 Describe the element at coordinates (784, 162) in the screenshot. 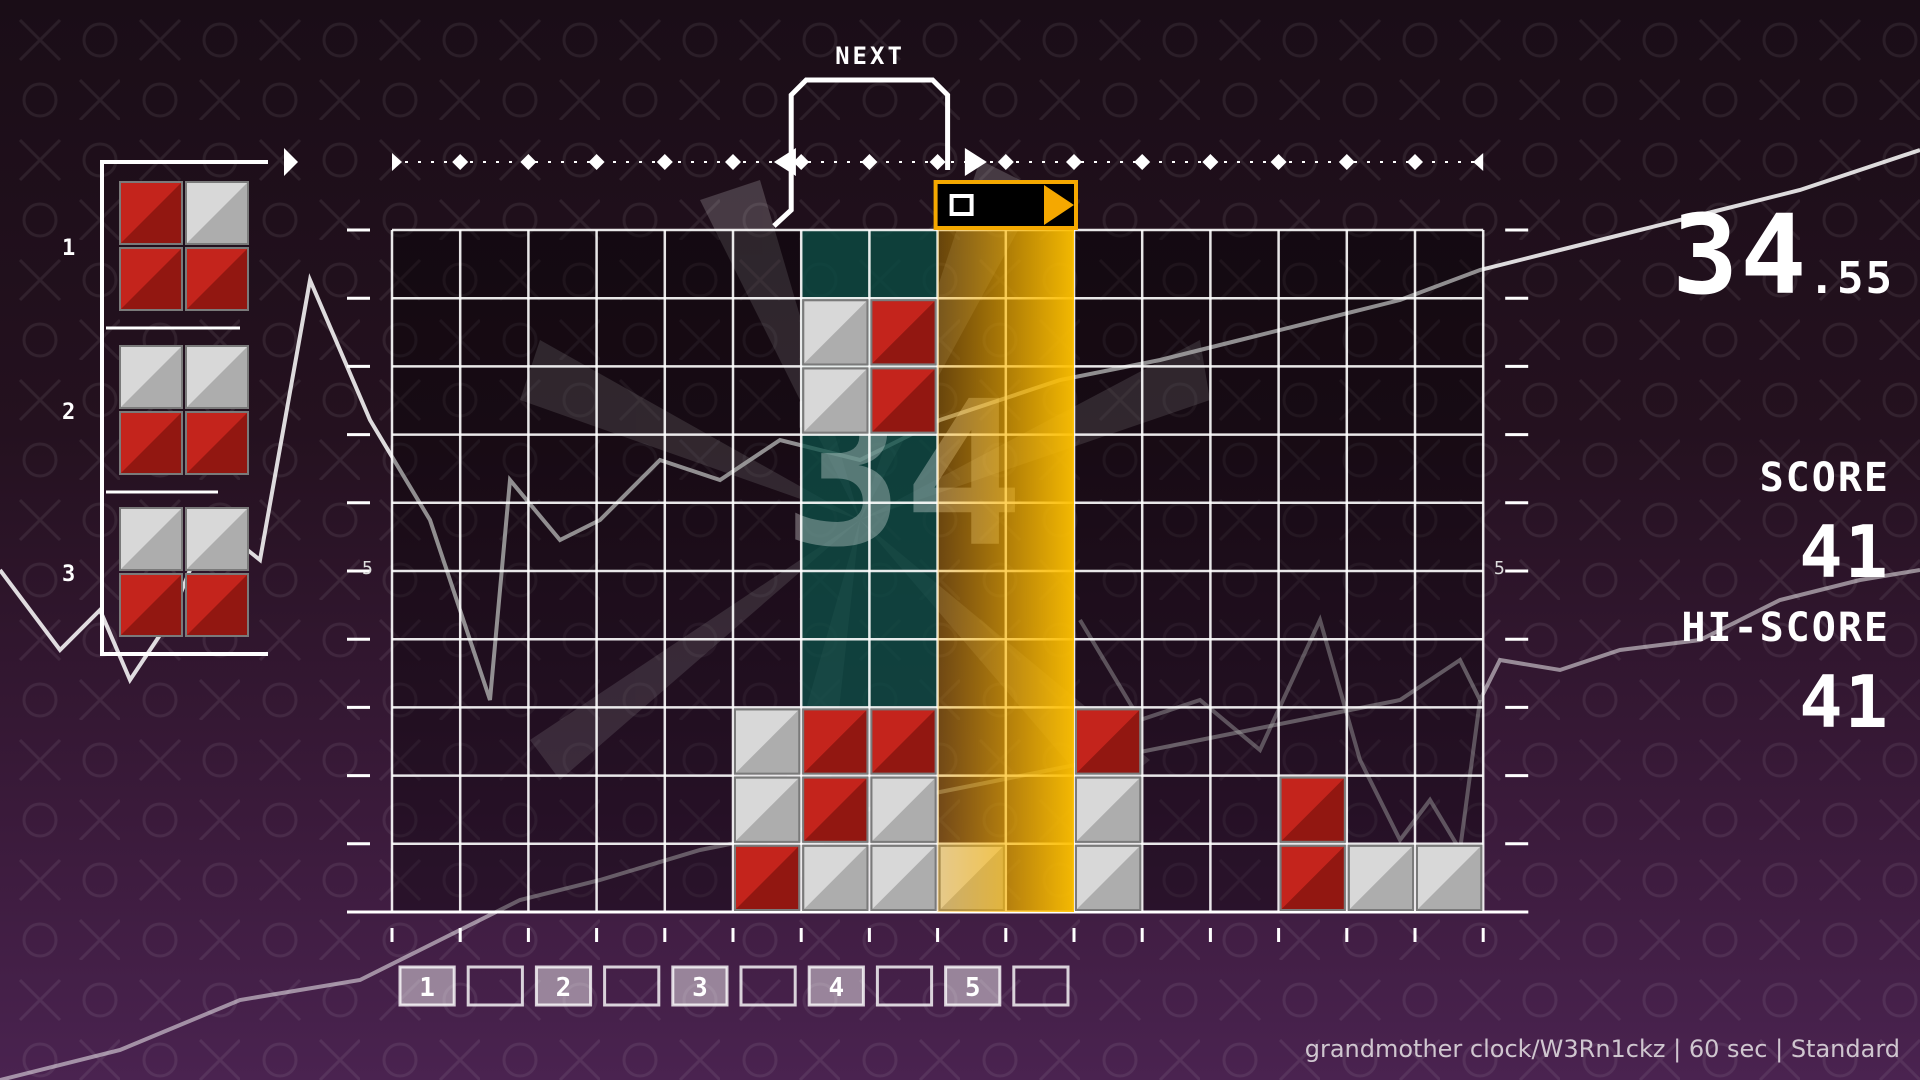

I see `next-arrow-left` at that location.